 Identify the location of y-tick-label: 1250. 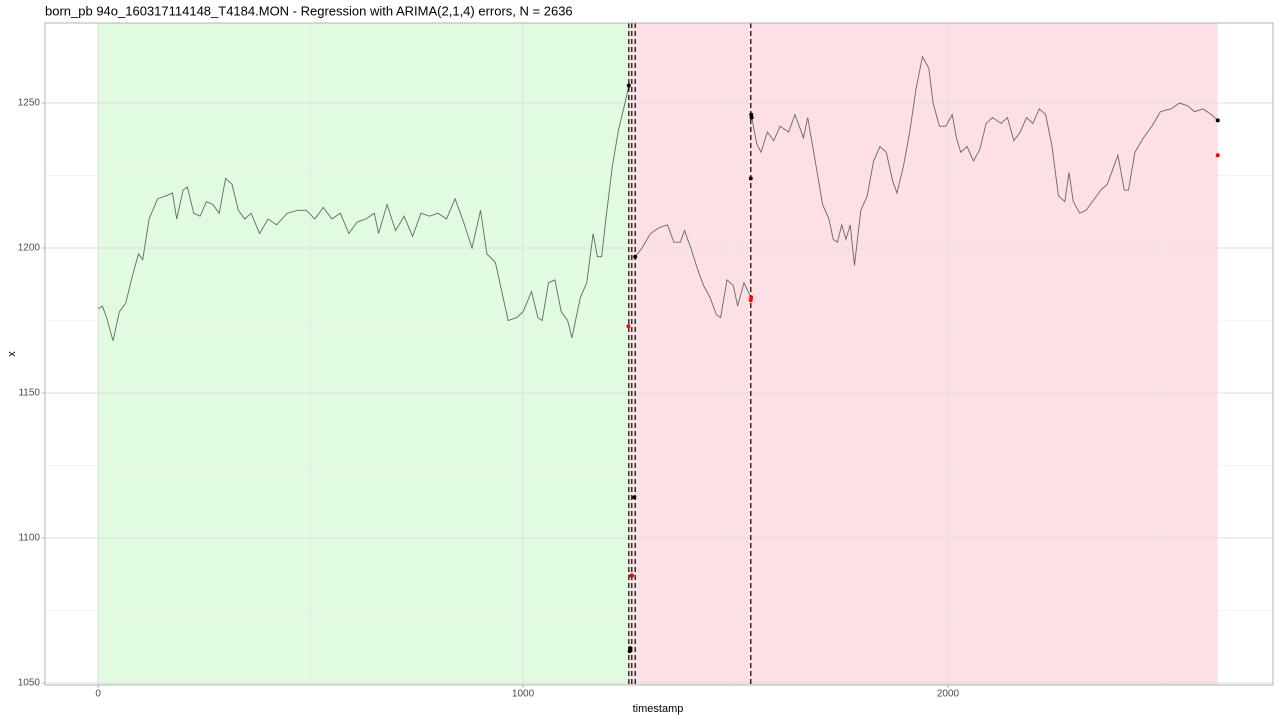
(29, 103).